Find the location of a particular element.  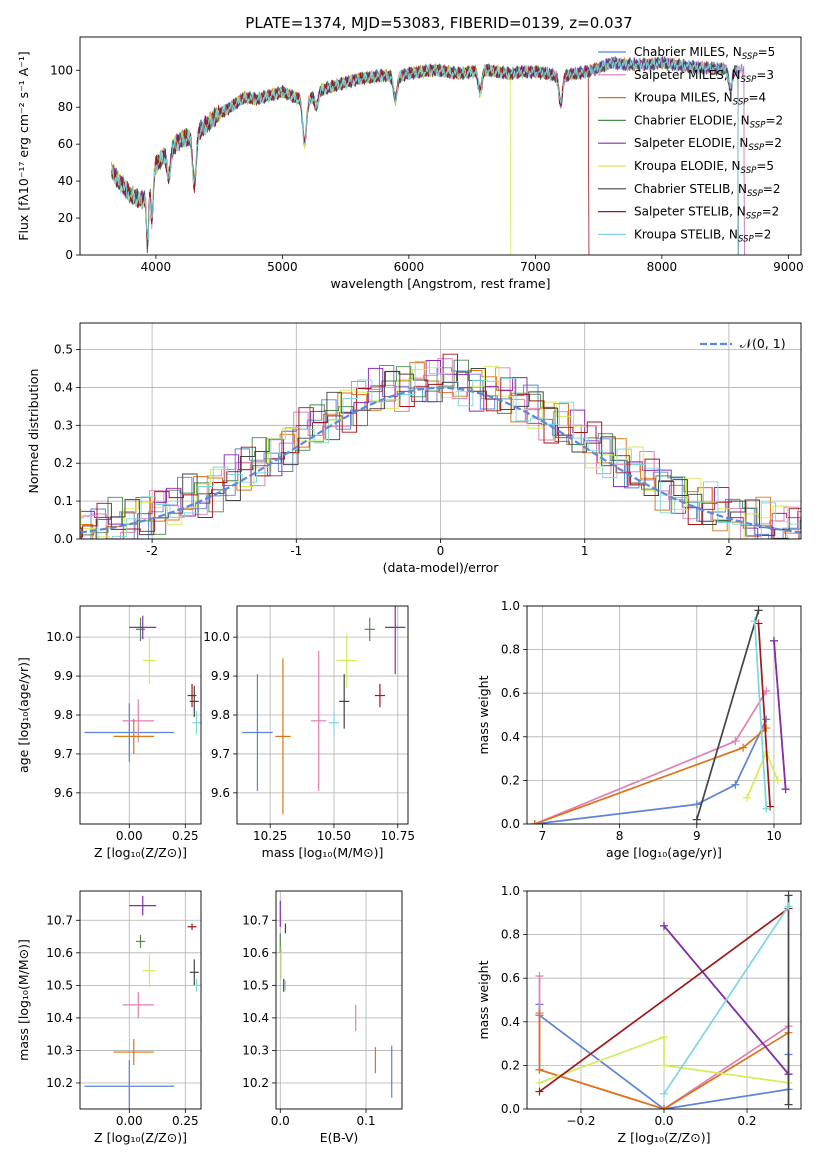

x-tick-label: 10 is located at coordinates (773, 836).